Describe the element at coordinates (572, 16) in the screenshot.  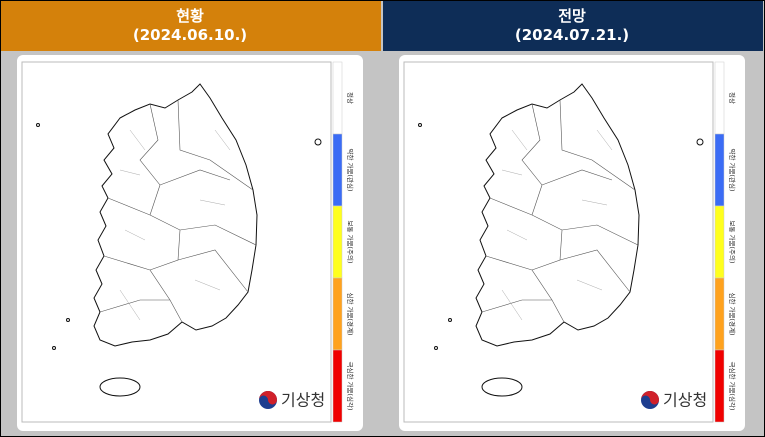
I see `panel-title: 전망` at that location.